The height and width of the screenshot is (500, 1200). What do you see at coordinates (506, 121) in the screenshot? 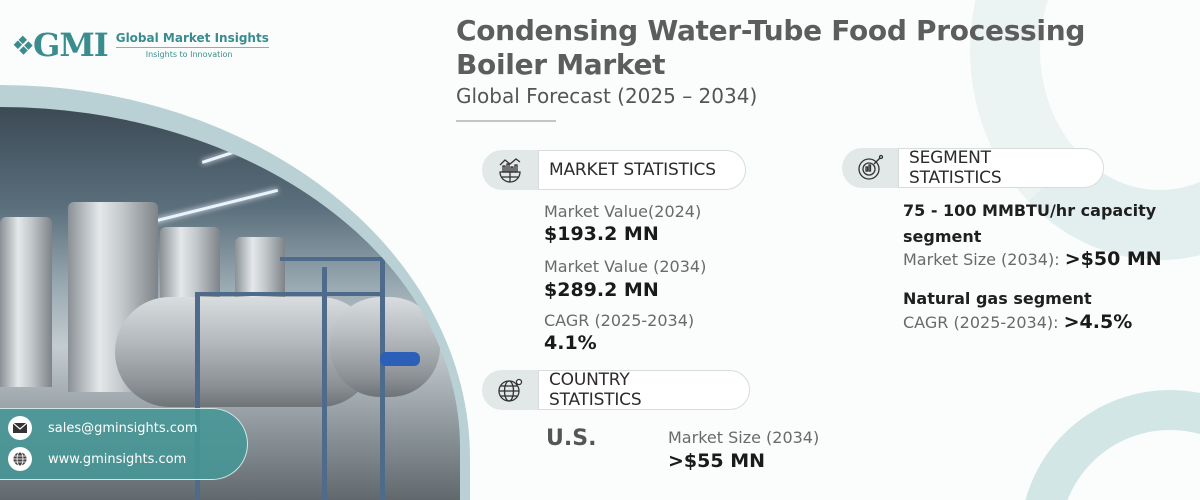
I see `title-divider` at bounding box center [506, 121].